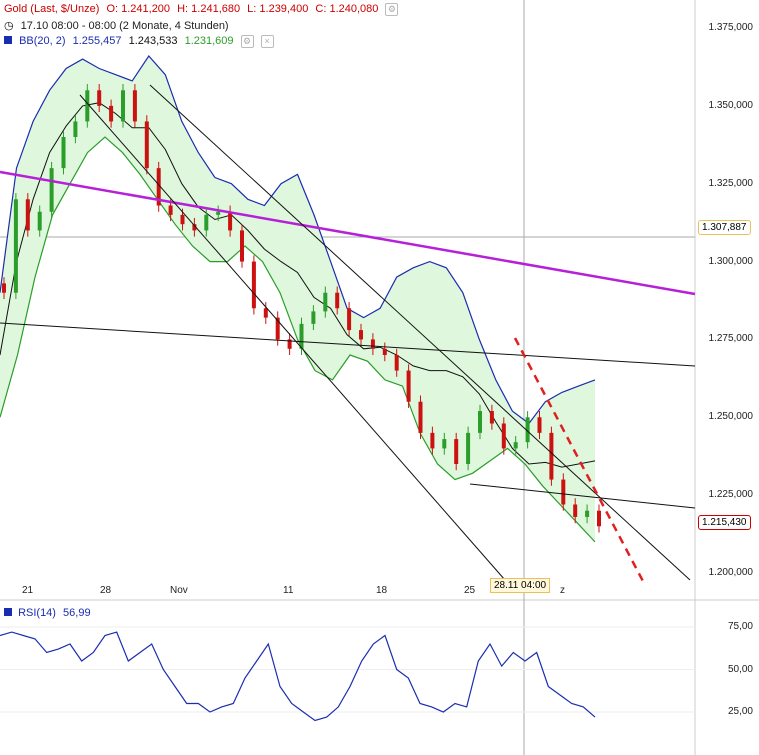 The height and width of the screenshot is (755, 759). What do you see at coordinates (106, 590) in the screenshot?
I see `x-tick-label: 28` at bounding box center [106, 590].